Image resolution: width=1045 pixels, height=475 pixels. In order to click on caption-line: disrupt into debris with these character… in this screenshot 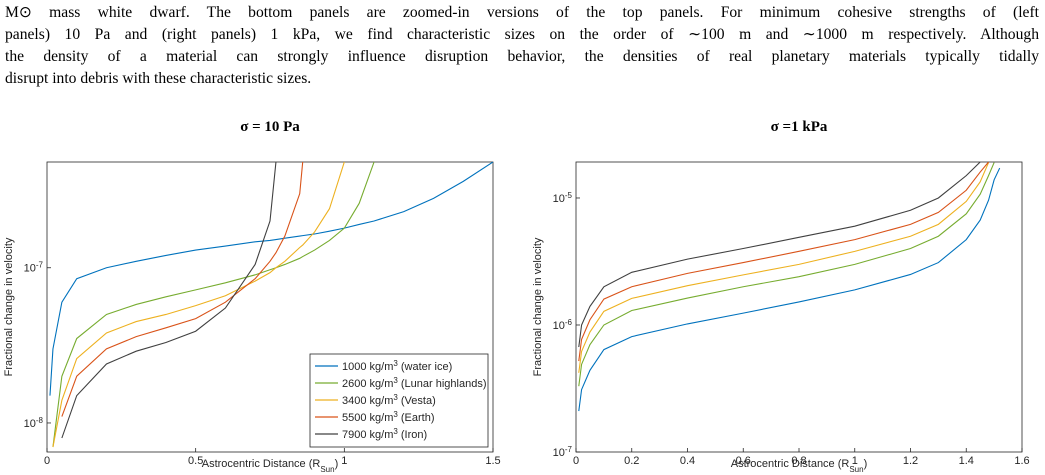, I will do `click(158, 78)`.